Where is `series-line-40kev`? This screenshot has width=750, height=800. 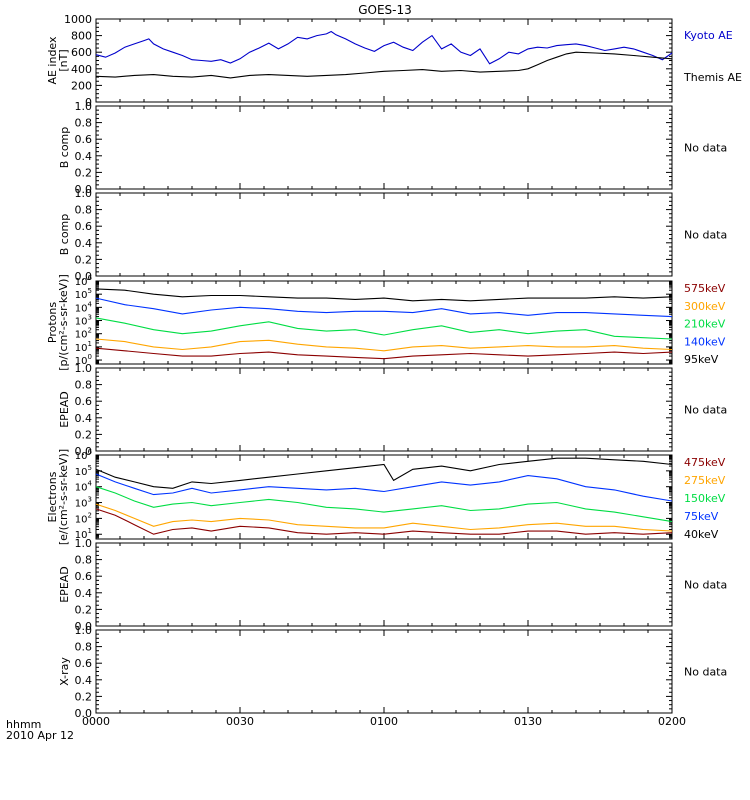 series-line-40kev is located at coordinates (384, 473).